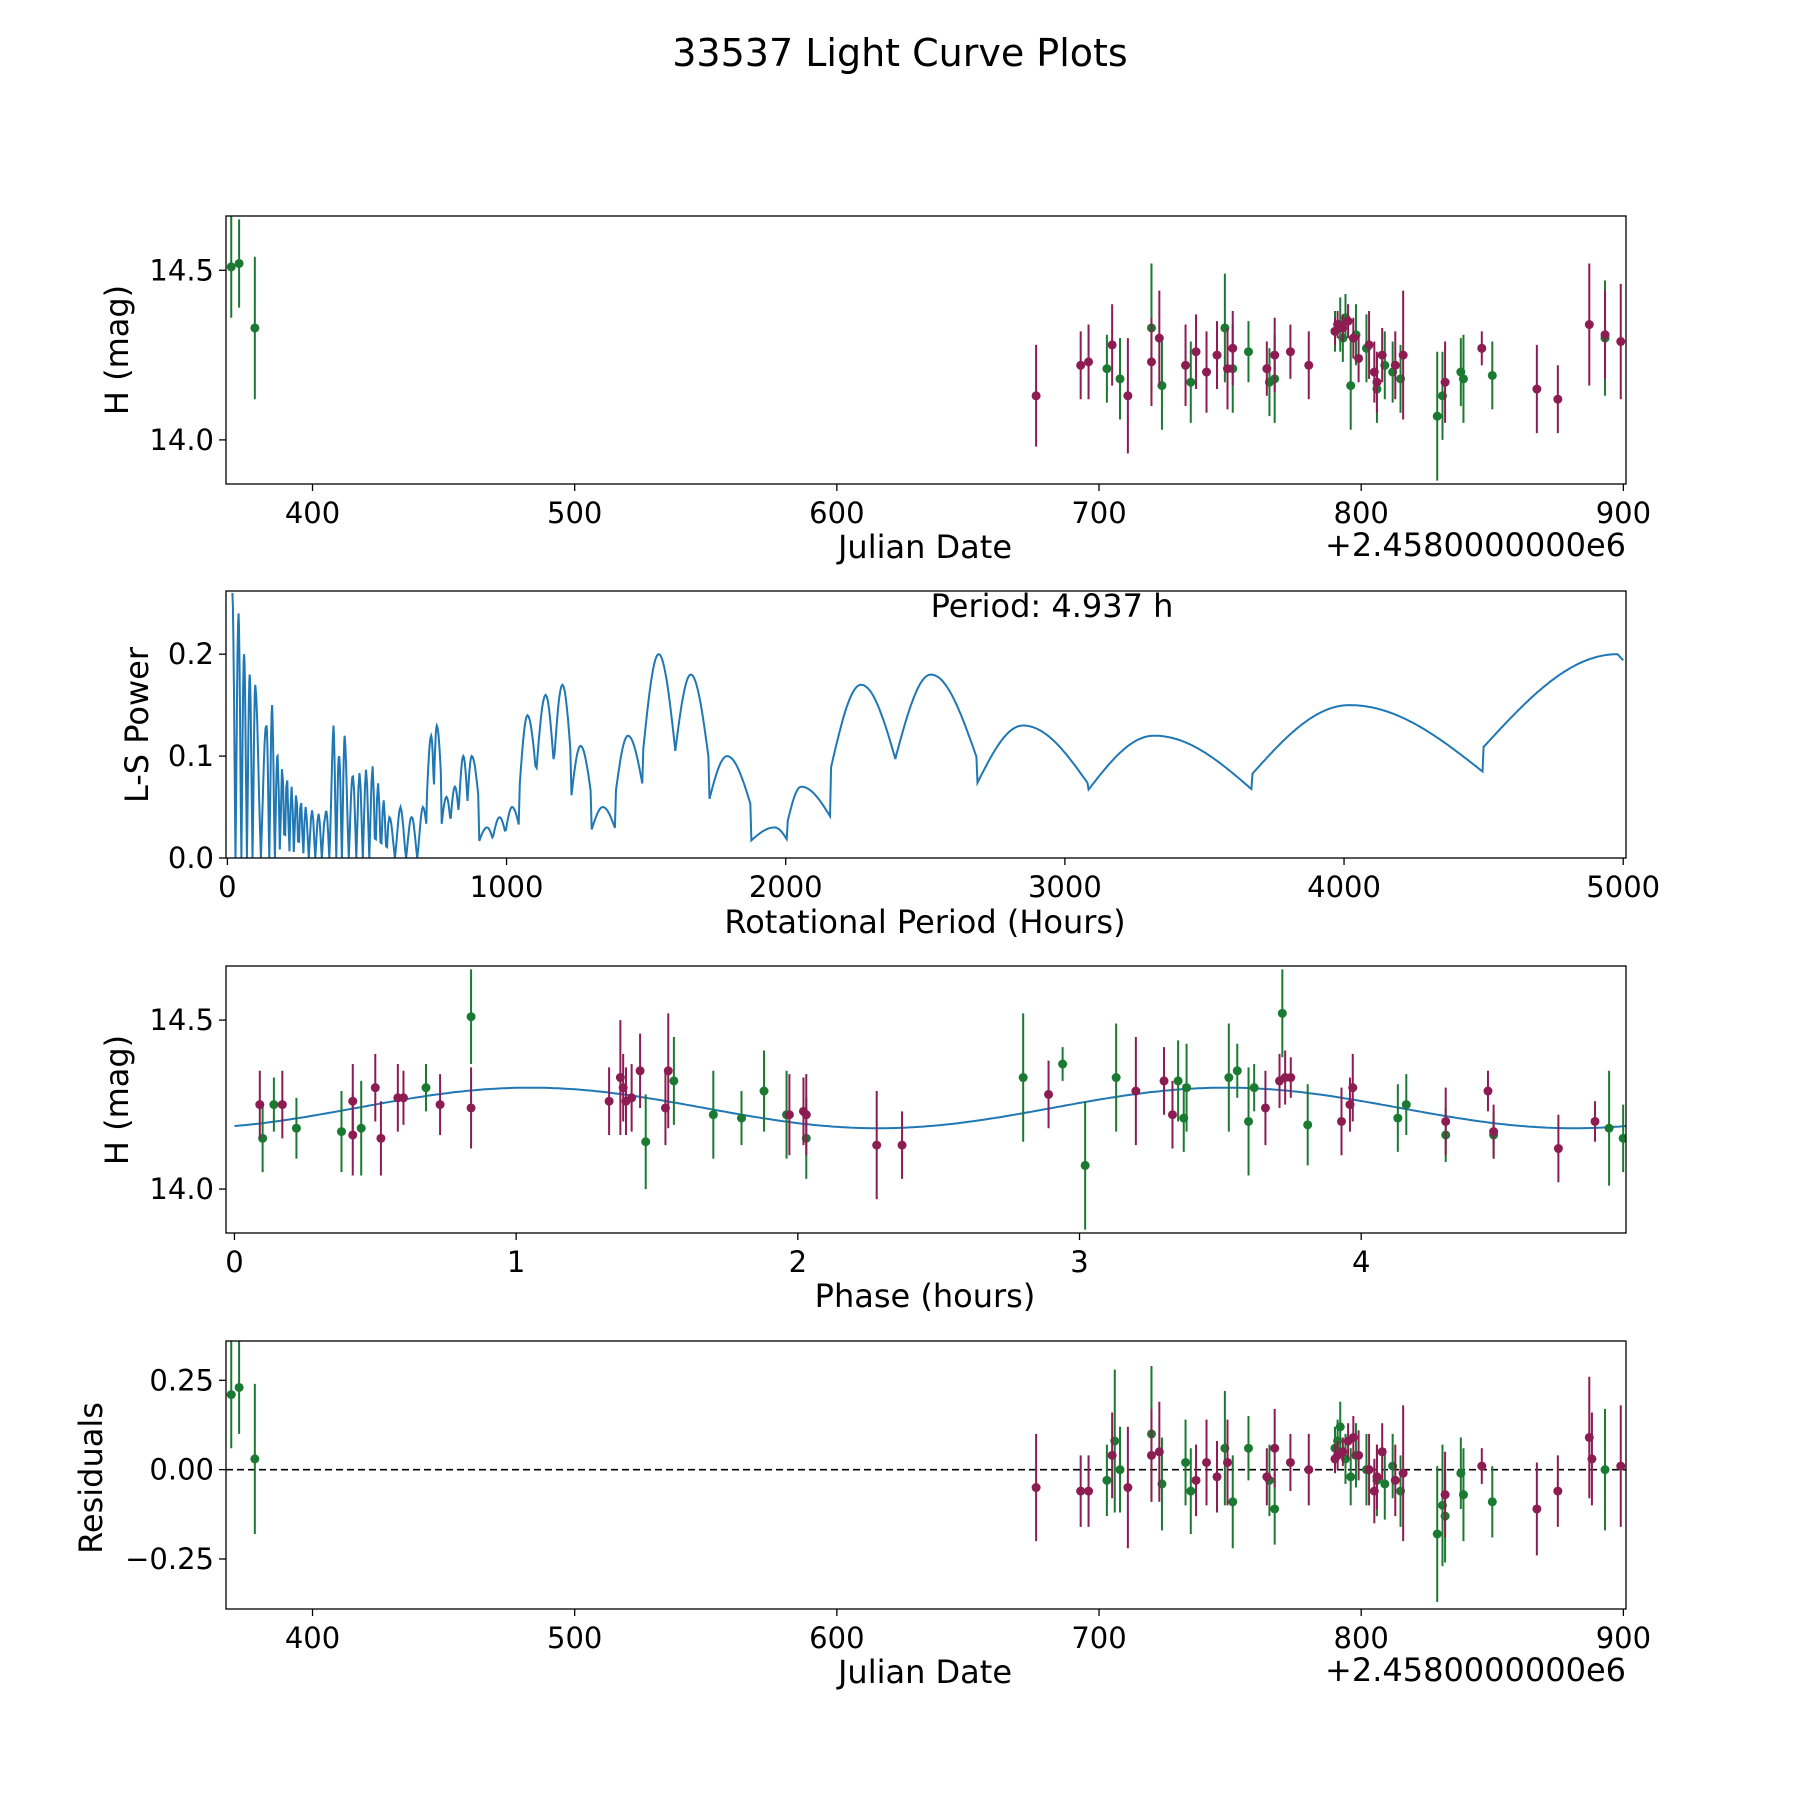 The width and height of the screenshot is (1800, 1800). What do you see at coordinates (181, 1189) in the screenshot?
I see `phased-ytick-label: 14.0` at bounding box center [181, 1189].